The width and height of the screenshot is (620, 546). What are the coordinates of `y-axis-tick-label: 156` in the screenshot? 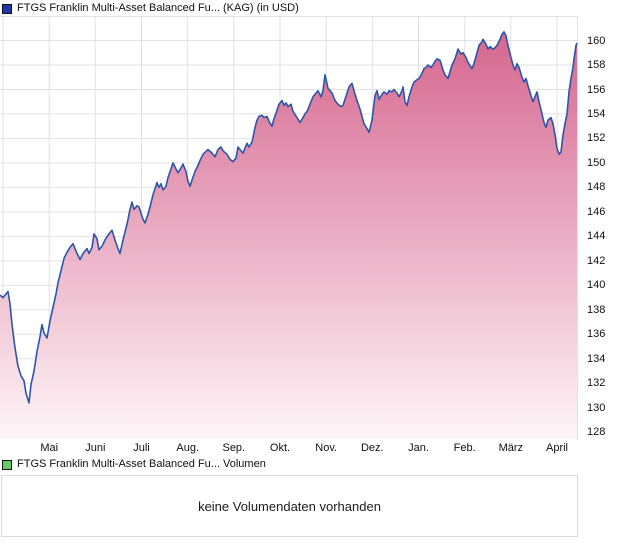 It's located at (596, 89).